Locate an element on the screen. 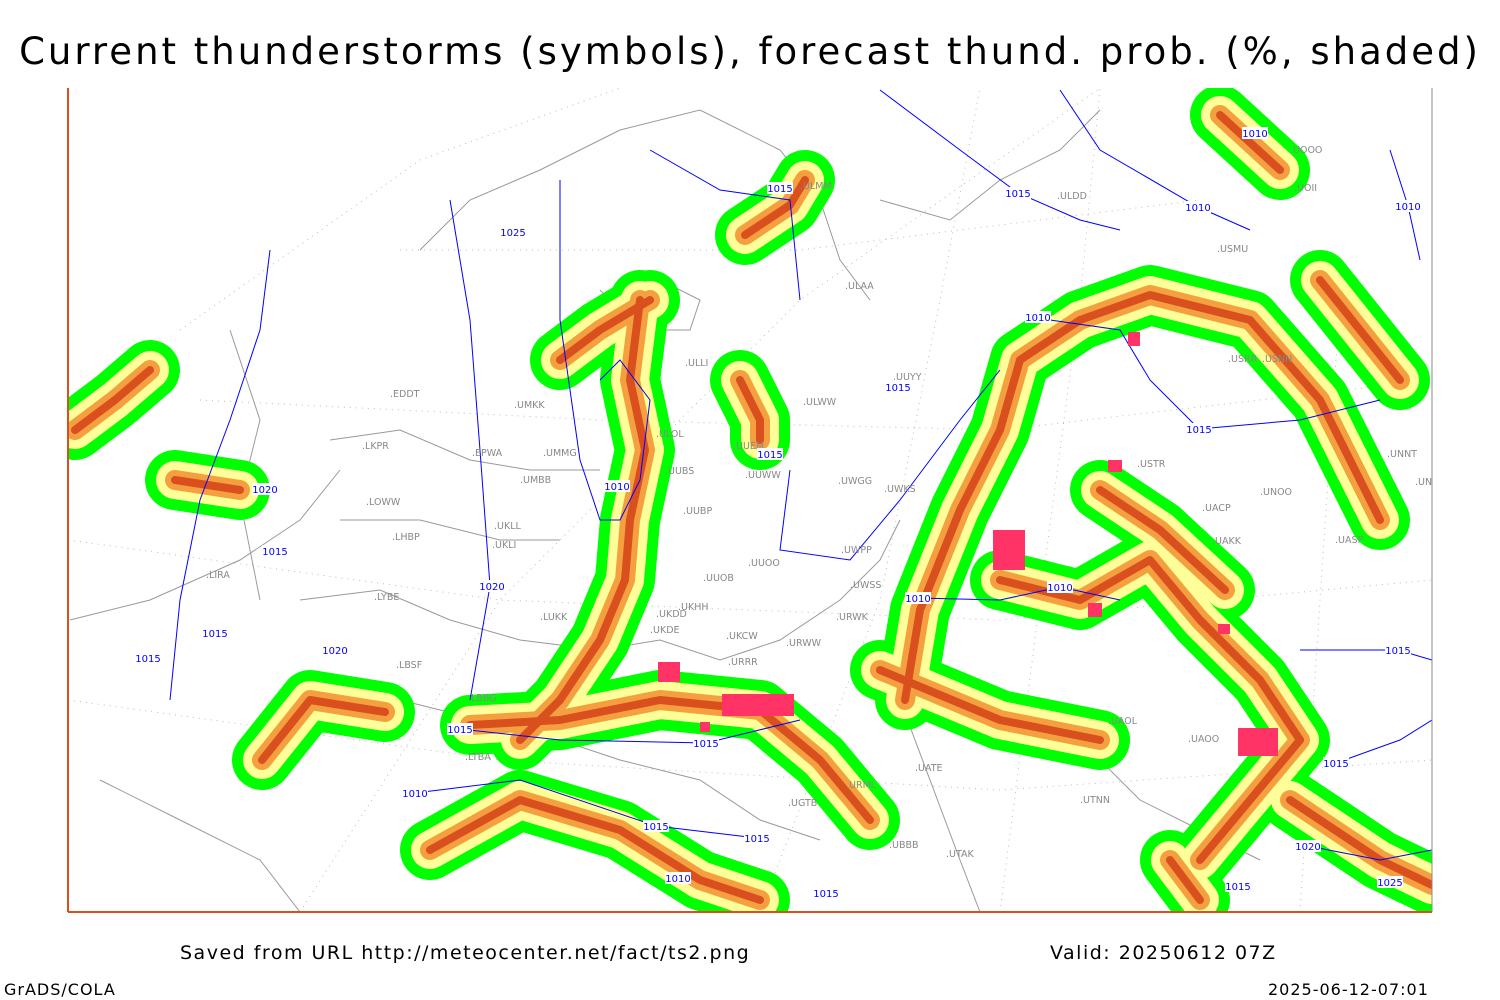 The height and width of the screenshot is (1000, 1500). station-label: .LHBP is located at coordinates (406, 537).